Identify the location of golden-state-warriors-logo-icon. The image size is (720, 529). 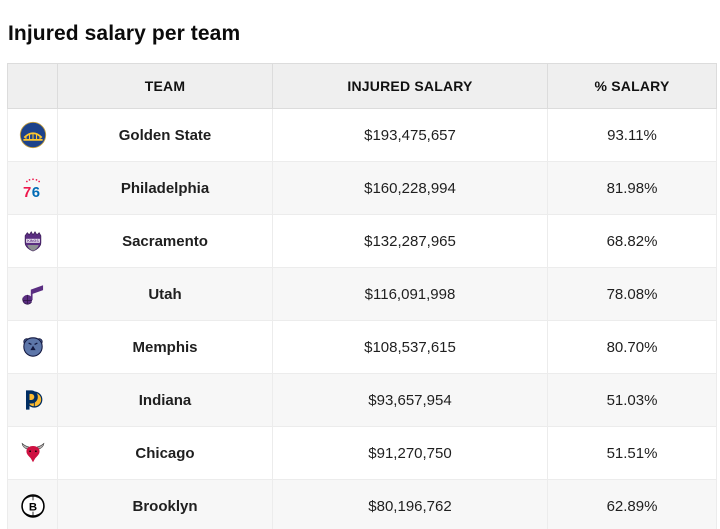
(33, 135).